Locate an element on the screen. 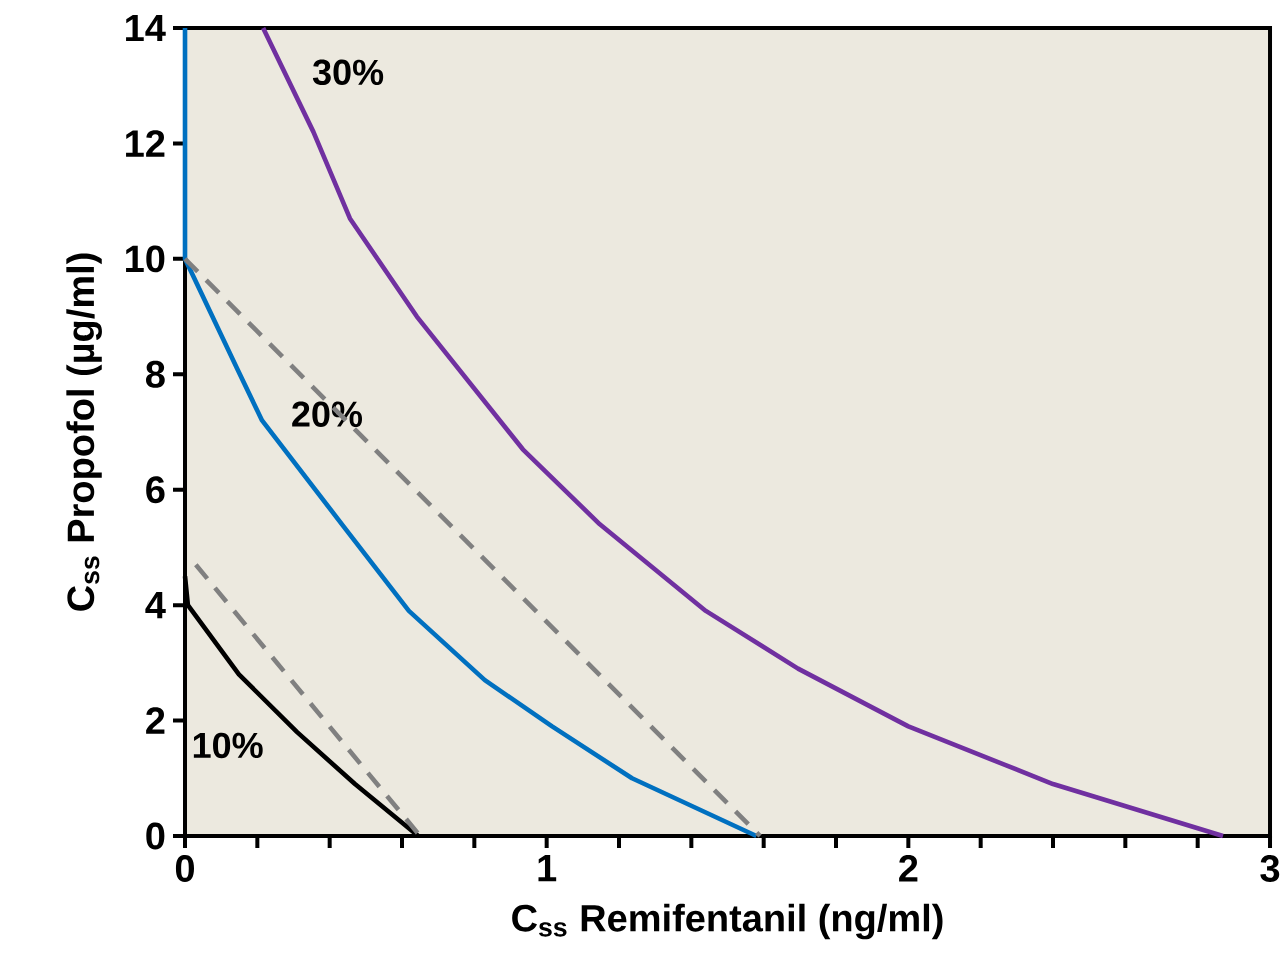 The height and width of the screenshot is (979, 1288). series-label: 30% is located at coordinates (348, 72).